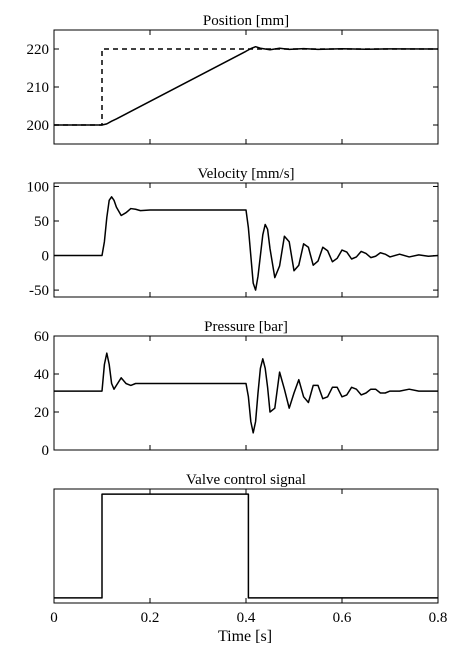 The width and height of the screenshot is (474, 660). Describe the element at coordinates (38, 50) in the screenshot. I see `y-tick-label: 220` at that location.